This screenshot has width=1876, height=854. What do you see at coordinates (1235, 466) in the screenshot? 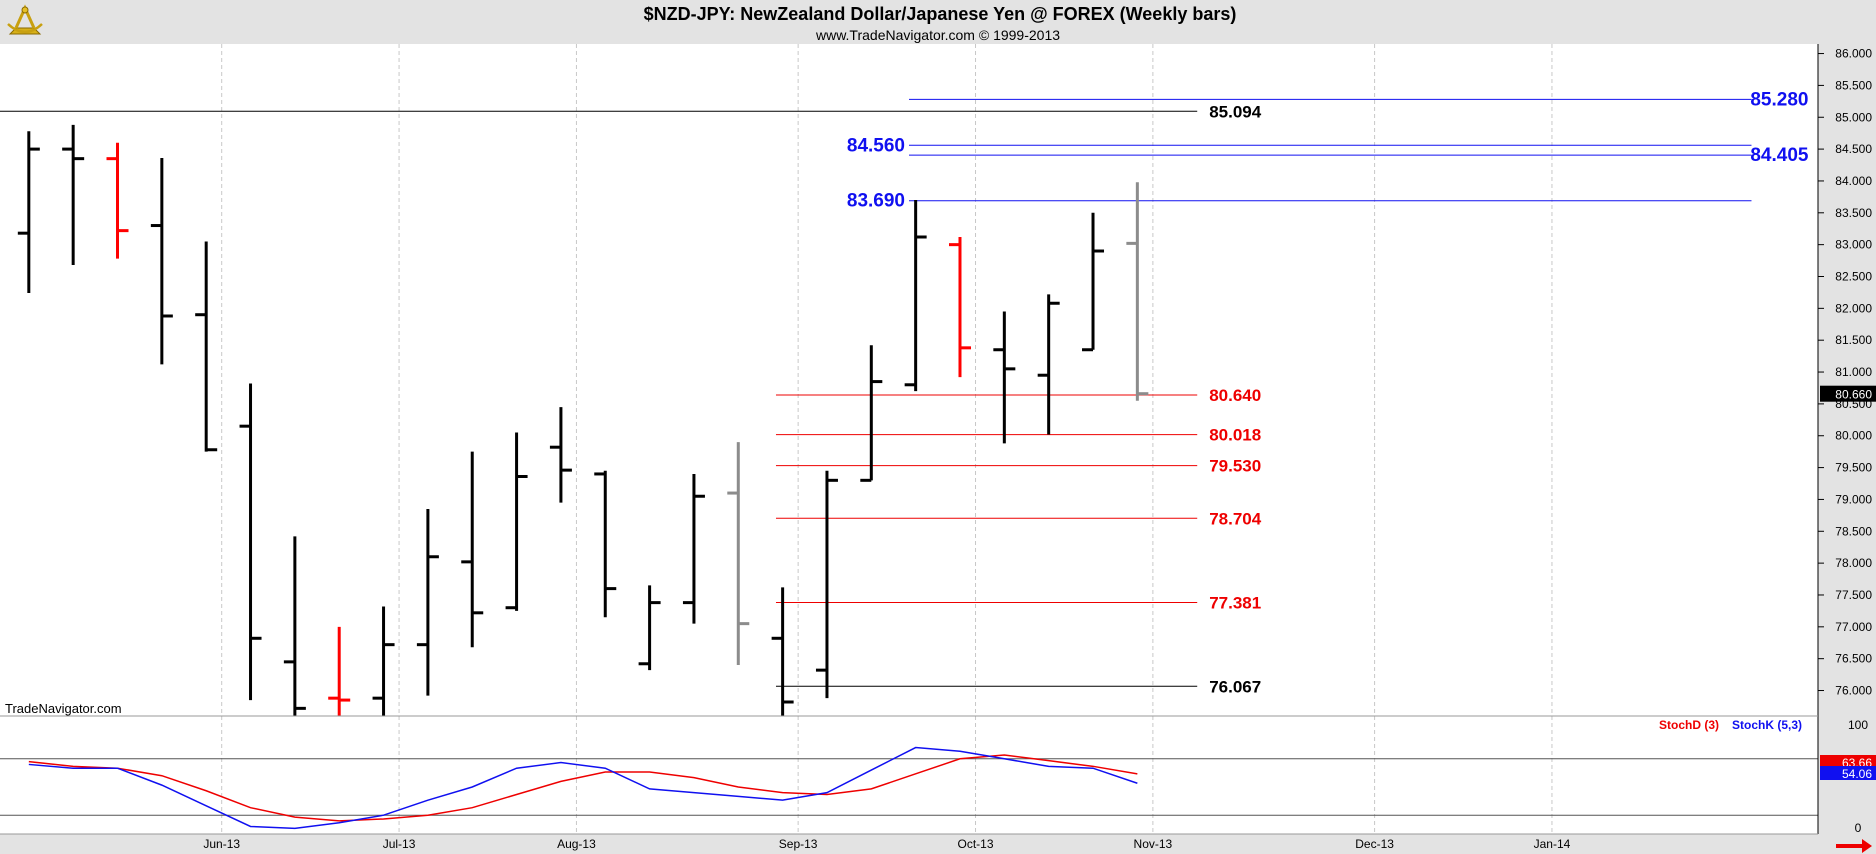
I see `level-label: 79.530` at bounding box center [1235, 466].